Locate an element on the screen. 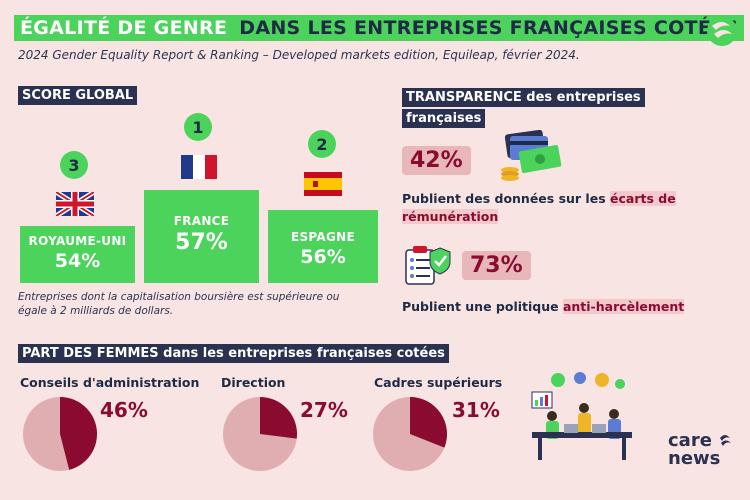 The width and height of the screenshot is (750, 500). title-part1: ÉGALITÉ DE GENRE is located at coordinates (124, 28).